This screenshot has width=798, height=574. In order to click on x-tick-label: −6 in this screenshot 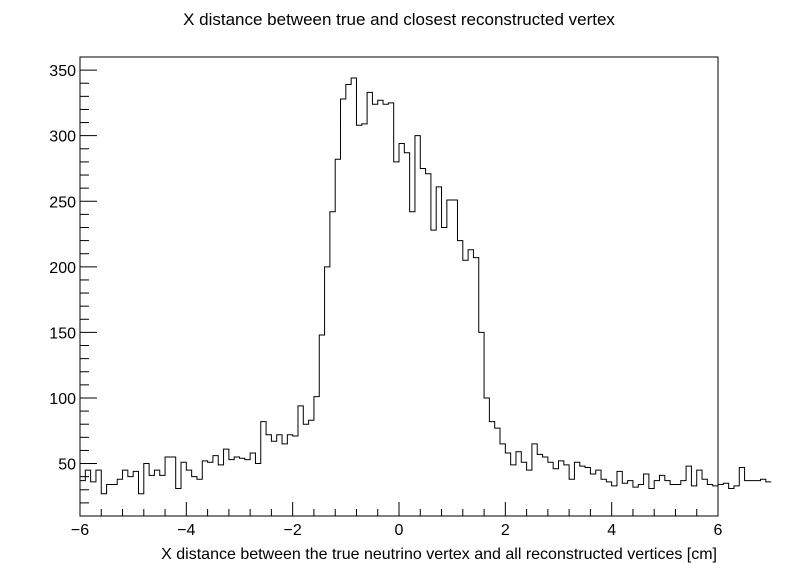, I will do `click(80, 530)`.